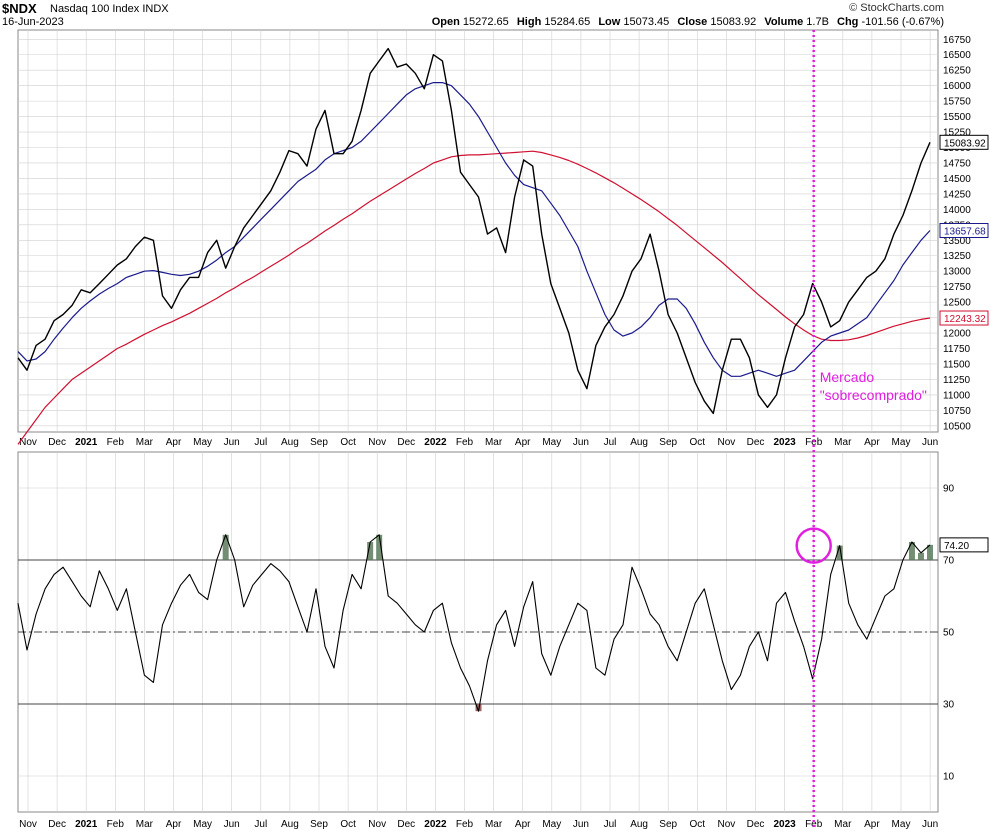  What do you see at coordinates (733, 22) in the screenshot?
I see `close-value: 15083.92` at bounding box center [733, 22].